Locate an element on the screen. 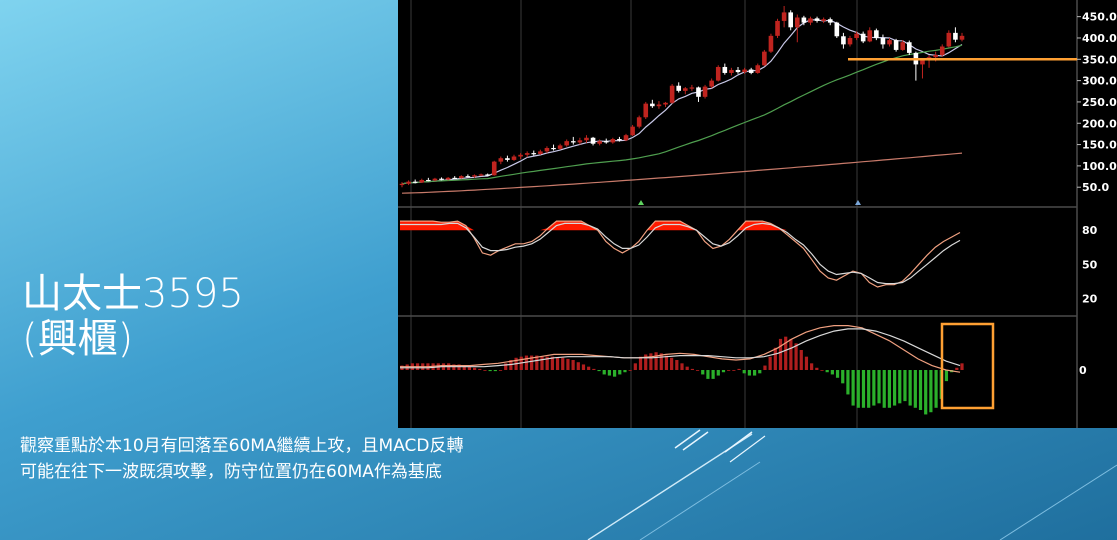  stock-title: 山太士3595 (興櫃) is located at coordinates (133, 317).